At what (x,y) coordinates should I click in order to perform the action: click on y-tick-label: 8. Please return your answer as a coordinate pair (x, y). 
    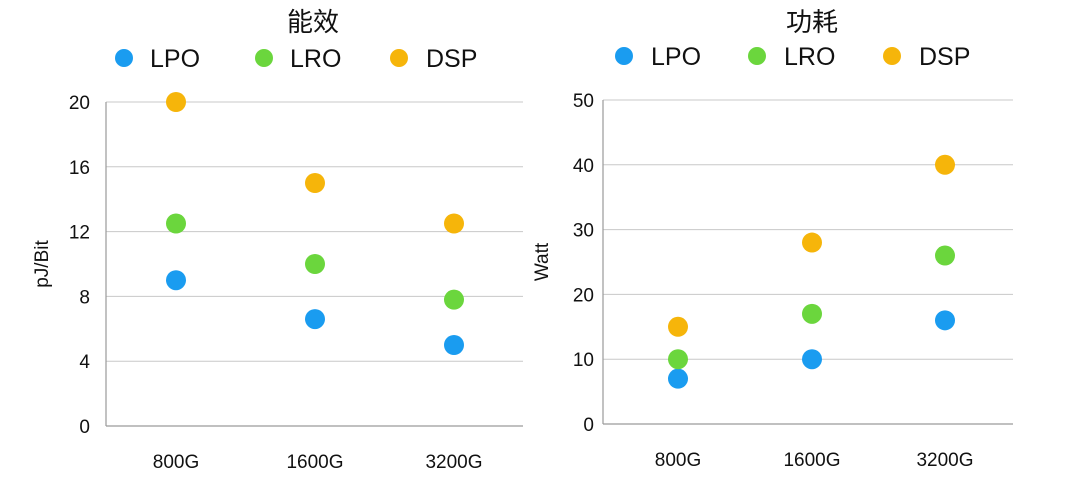
    Looking at the image, I should click on (84, 297).